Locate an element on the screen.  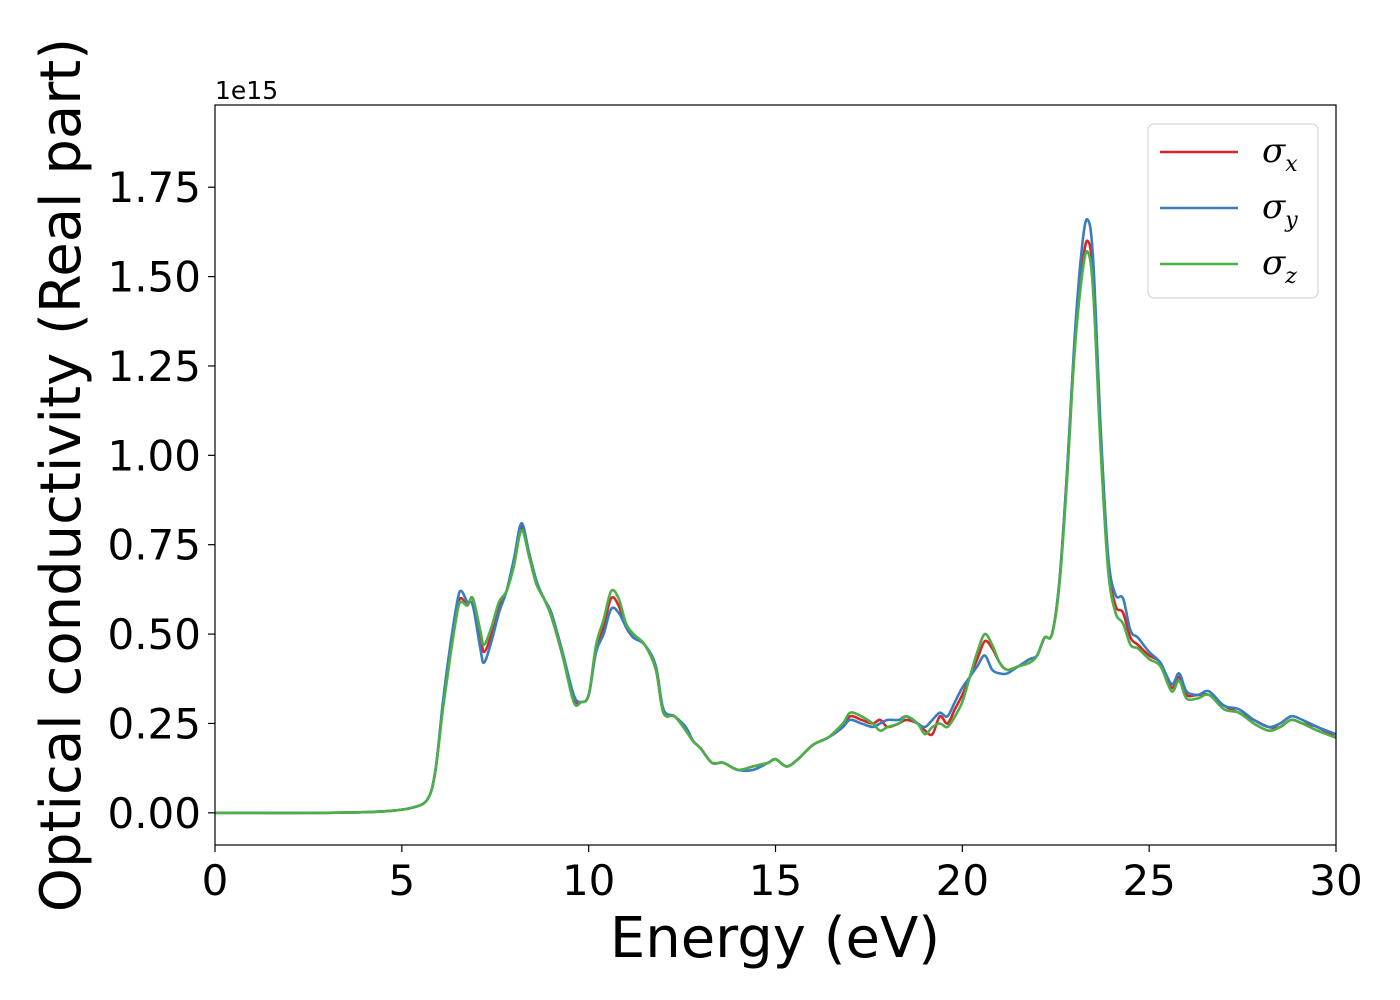
y-tick-label: 1.25 is located at coordinates (154, 366).